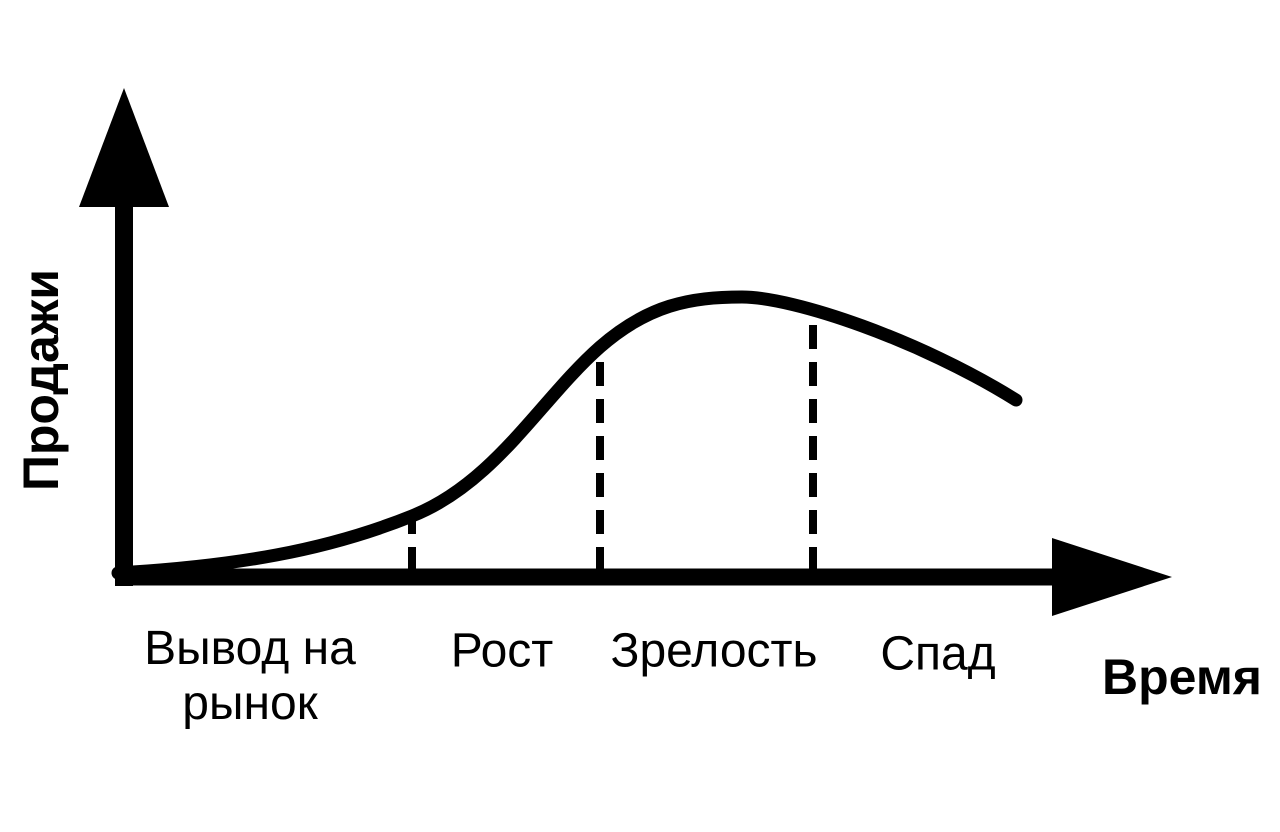 The width and height of the screenshot is (1280, 832). Describe the element at coordinates (1112, 577) in the screenshot. I see `x-axis-arrowhead-icon` at that location.